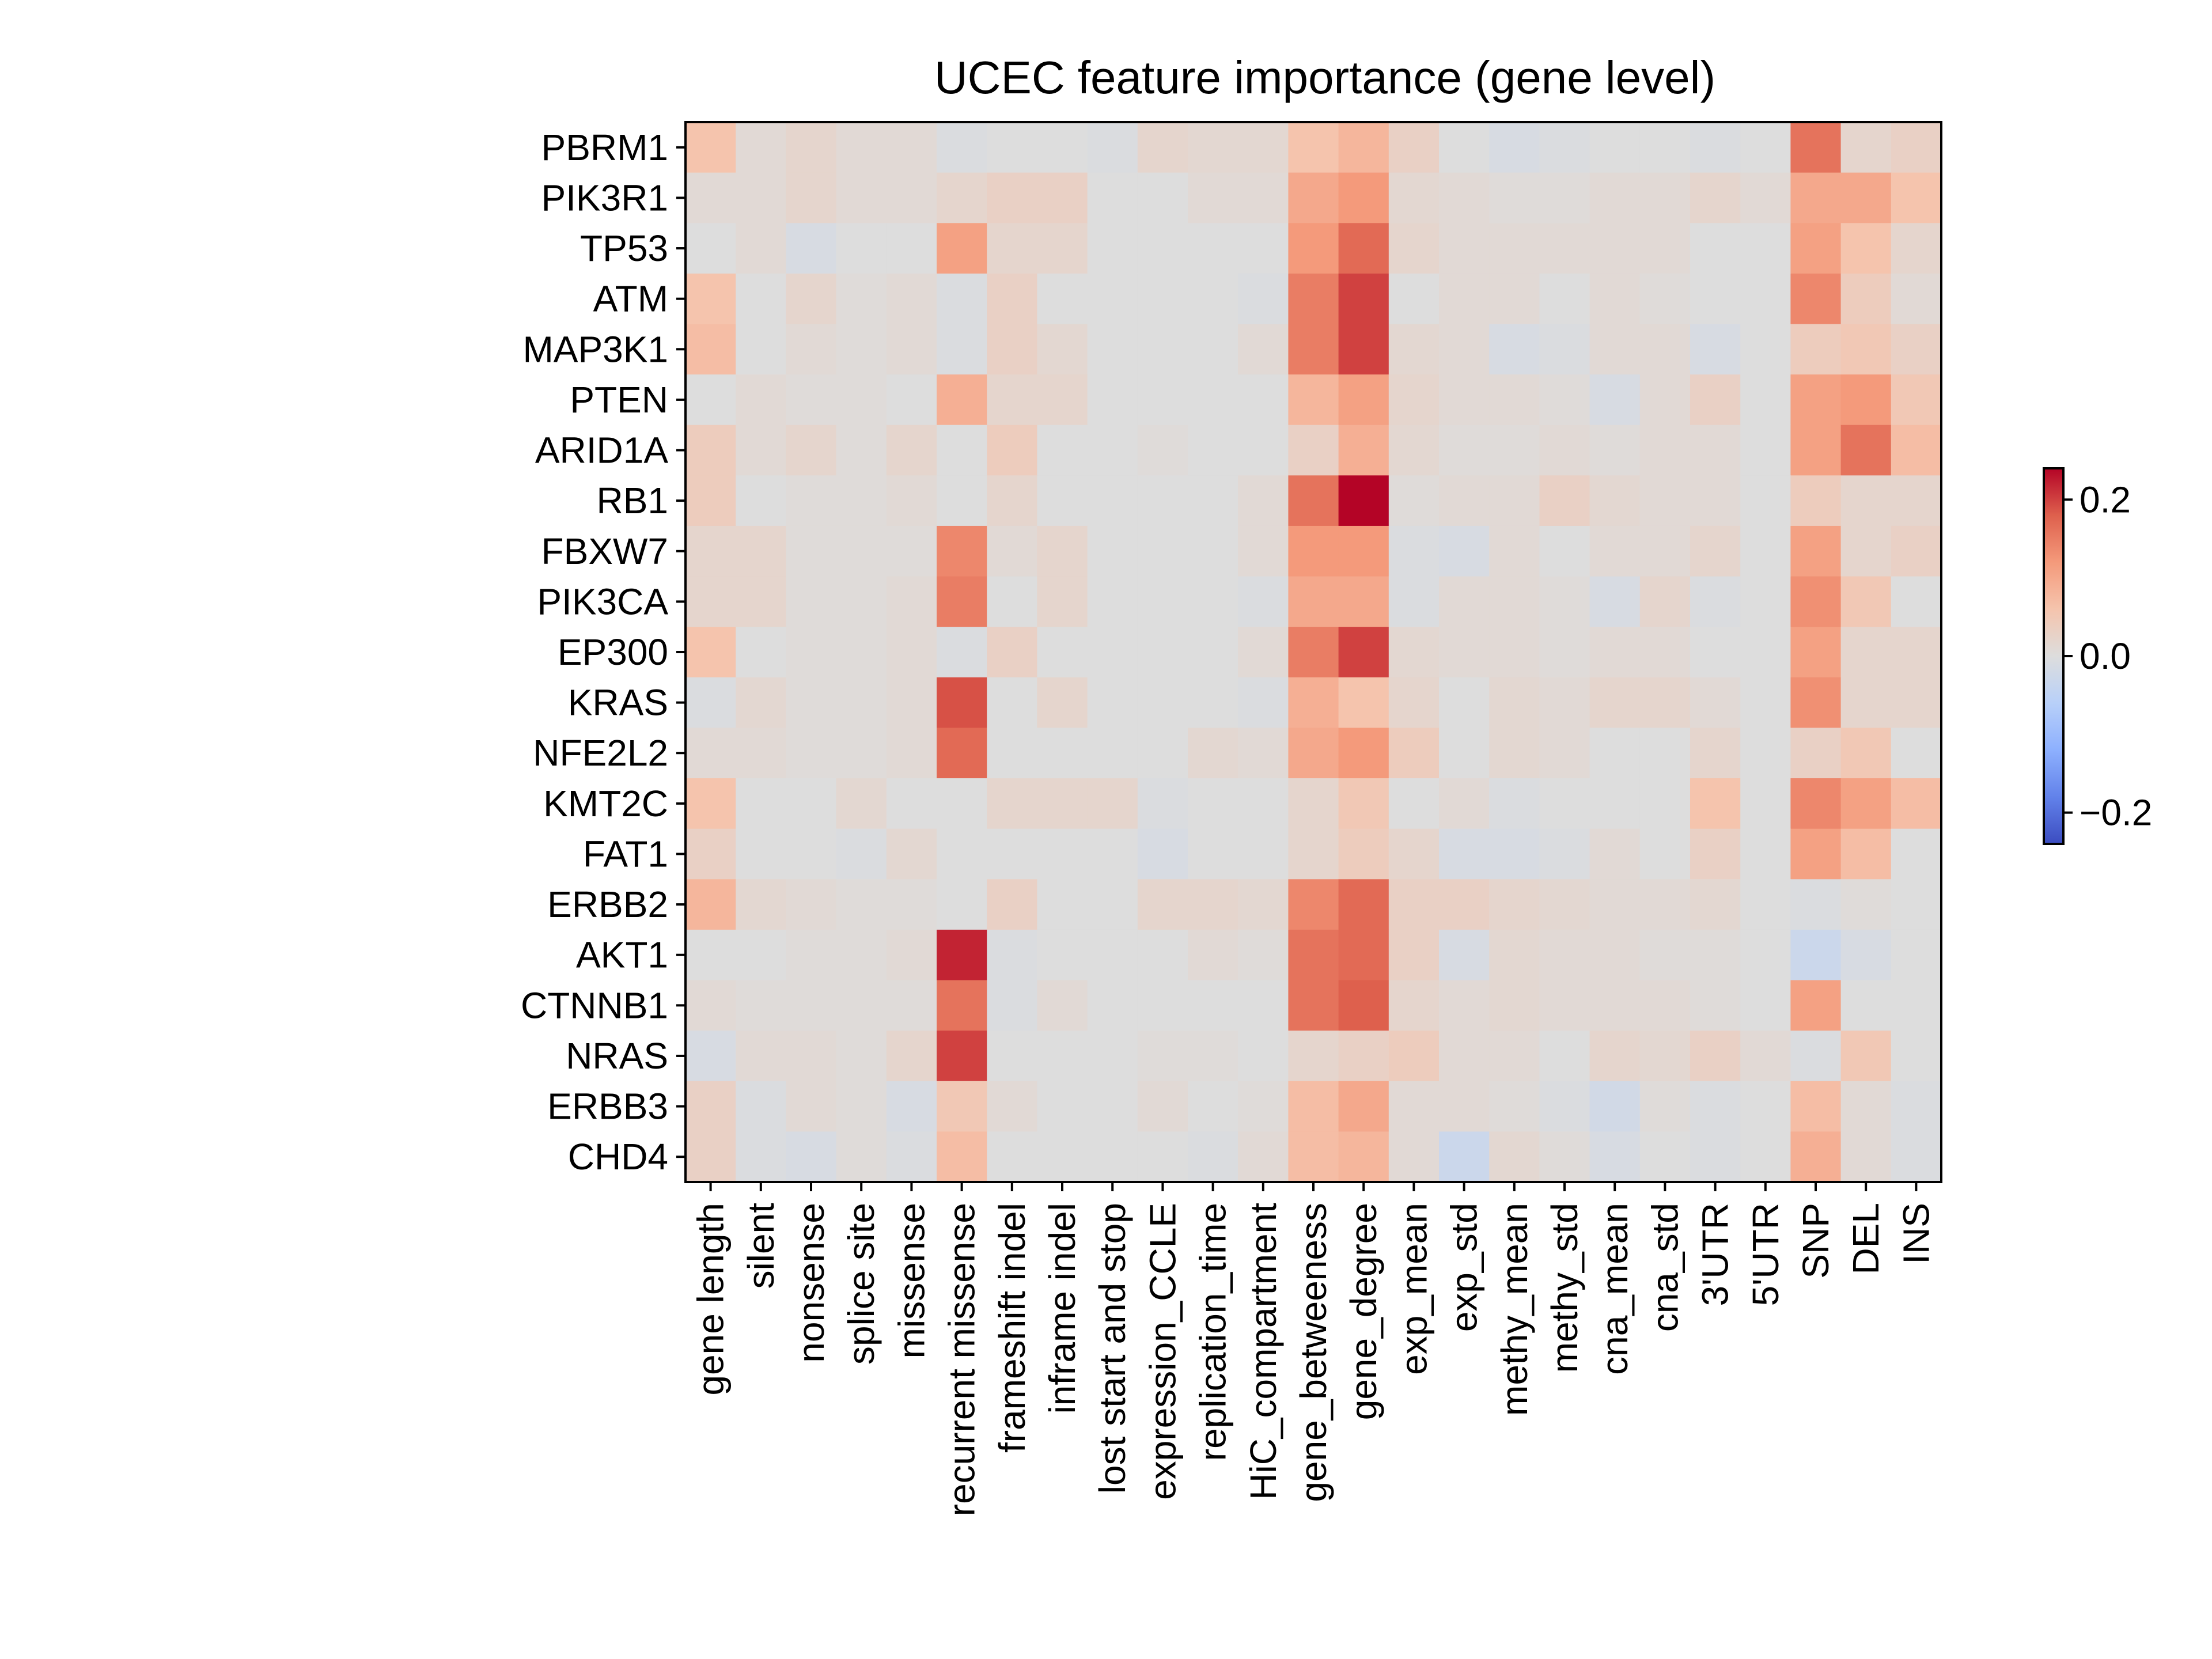  I want to click on x-tick-label: gene_betweeness, so click(1313, 1352).